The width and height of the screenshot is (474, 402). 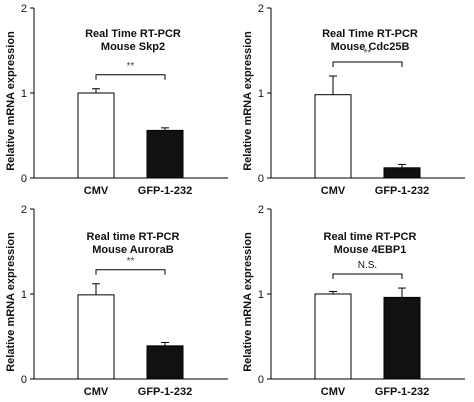 What do you see at coordinates (370, 250) in the screenshot?
I see `chart-title-line-2: Mouse 4EBP1` at bounding box center [370, 250].